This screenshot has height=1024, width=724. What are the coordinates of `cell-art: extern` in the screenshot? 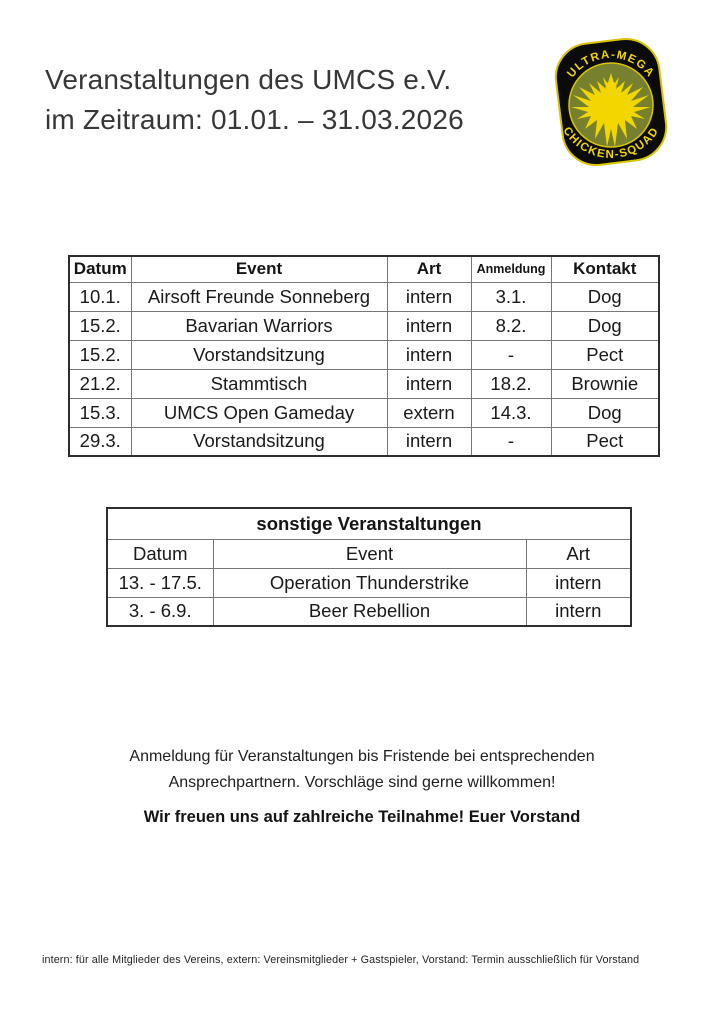 It's located at (429, 412).